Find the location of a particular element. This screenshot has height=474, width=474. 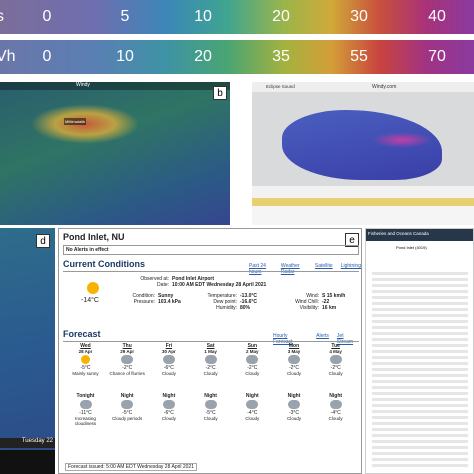

day-name: Fri is located at coordinates (169, 346).